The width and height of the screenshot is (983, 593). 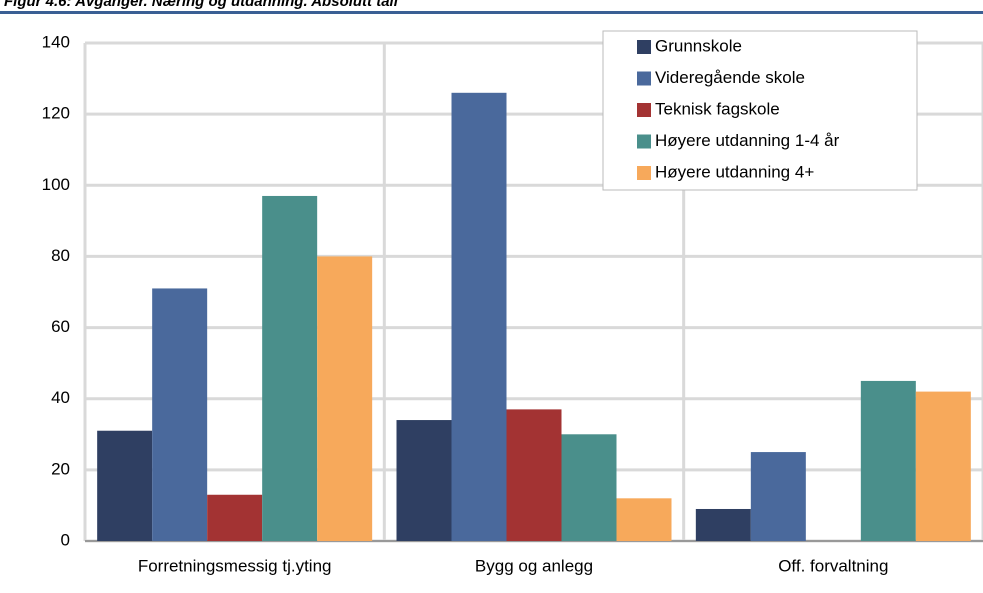 I want to click on legend-label: Høyere utdanning 1-4 år, so click(x=747, y=140).